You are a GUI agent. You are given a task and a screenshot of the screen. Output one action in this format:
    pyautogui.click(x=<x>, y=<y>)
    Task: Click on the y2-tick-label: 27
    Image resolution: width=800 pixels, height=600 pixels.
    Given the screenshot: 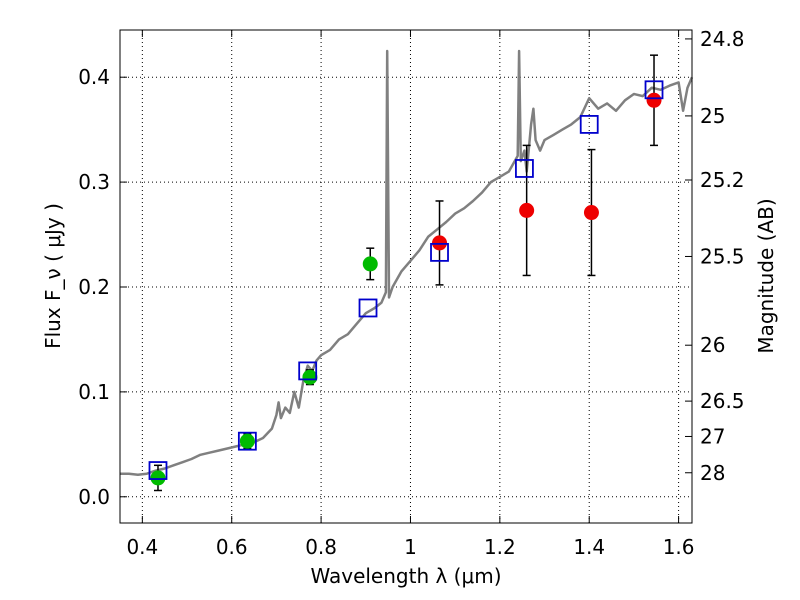 What is the action you would take?
    pyautogui.click(x=712, y=436)
    